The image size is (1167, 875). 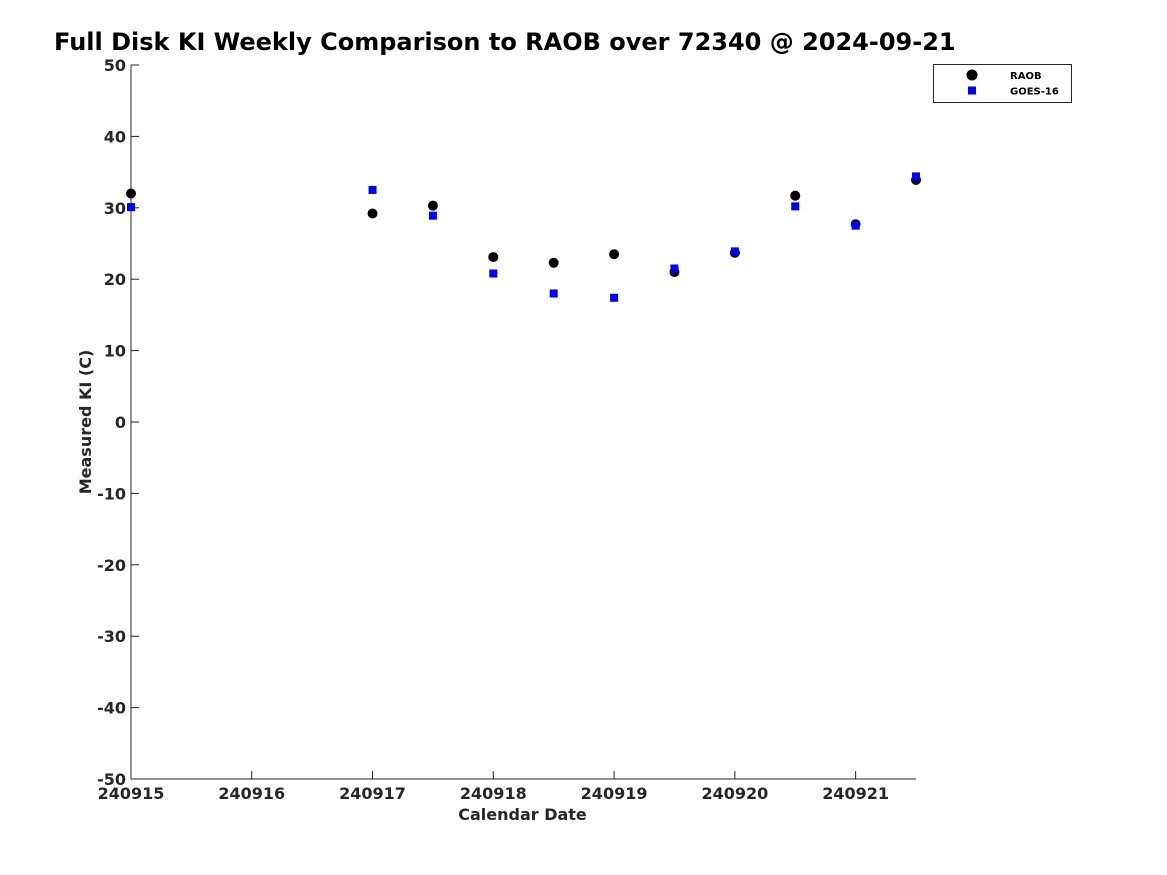 I want to click on y-tick-label: 50, so click(x=115, y=65).